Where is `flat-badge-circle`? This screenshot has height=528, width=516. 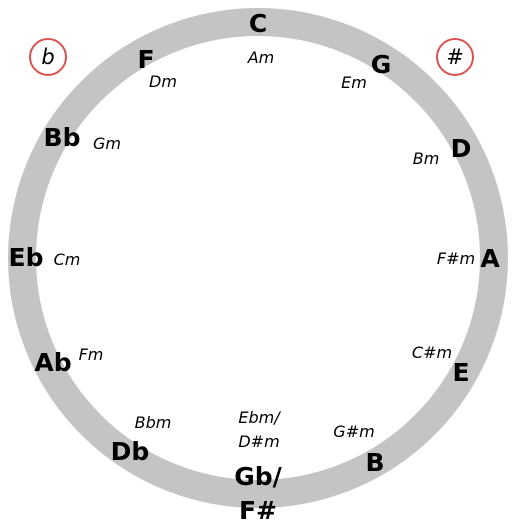
flat-badge-circle is located at coordinates (48, 57).